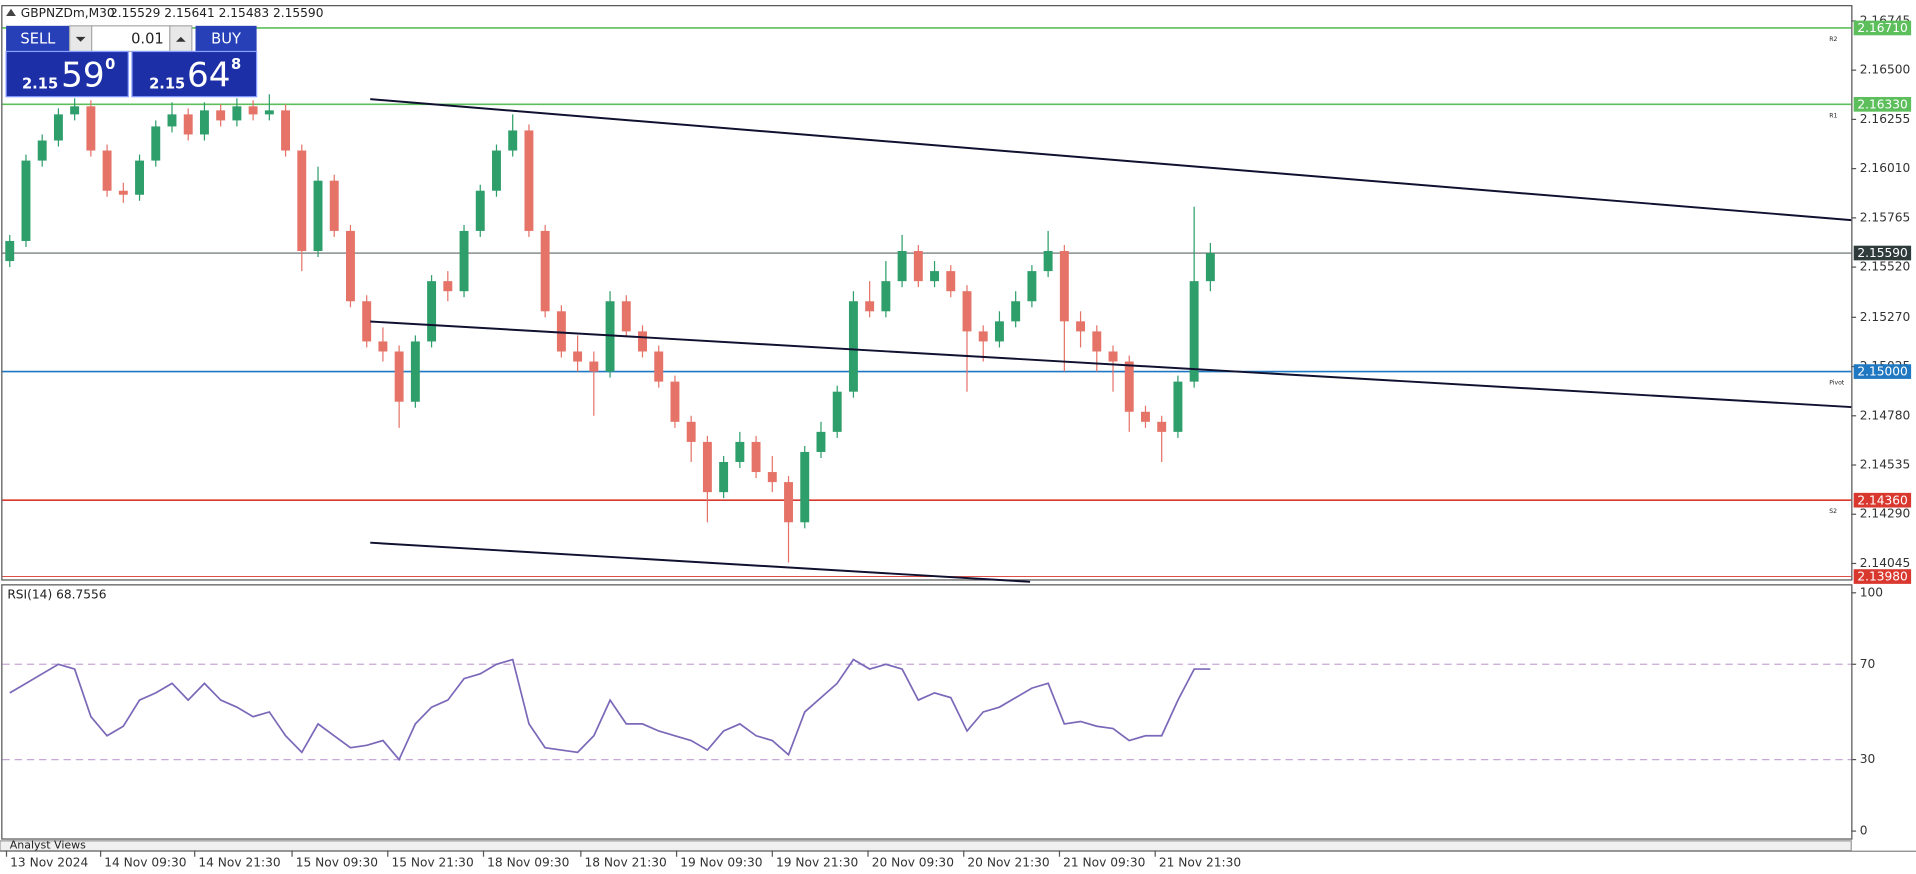 The image size is (1916, 874). I want to click on price-tag-label: 2.16710, so click(1882, 28).